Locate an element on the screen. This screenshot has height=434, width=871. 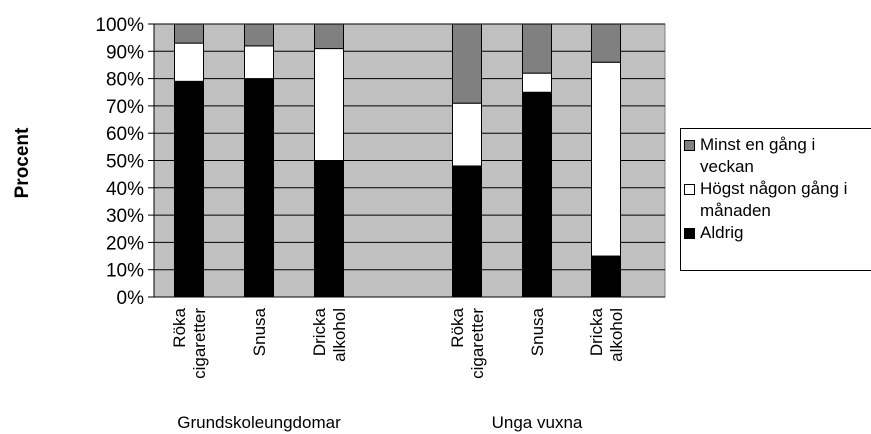
y-tick-label: 30% is located at coordinates (125, 216).